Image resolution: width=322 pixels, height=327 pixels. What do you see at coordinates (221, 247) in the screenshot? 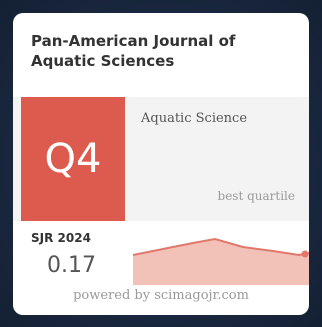
I see `sjr-trend-line` at bounding box center [221, 247].